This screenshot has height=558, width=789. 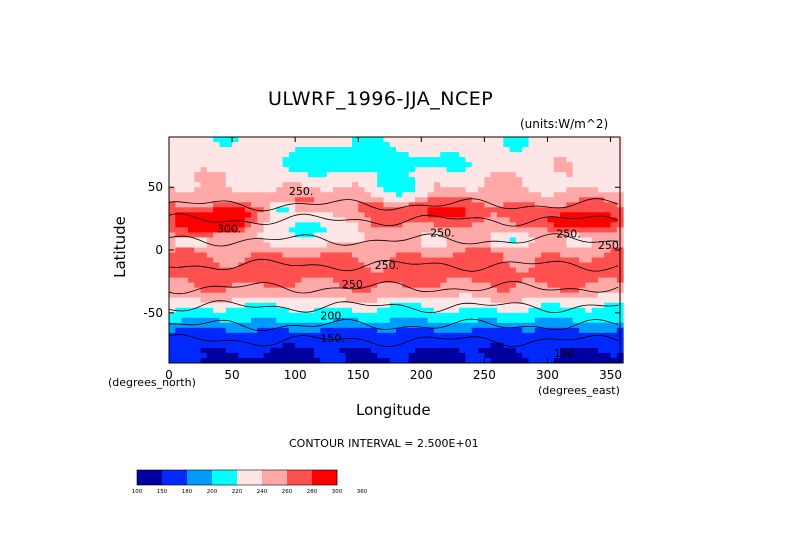 I want to click on y-axis-label: Latitude, so click(x=120, y=247).